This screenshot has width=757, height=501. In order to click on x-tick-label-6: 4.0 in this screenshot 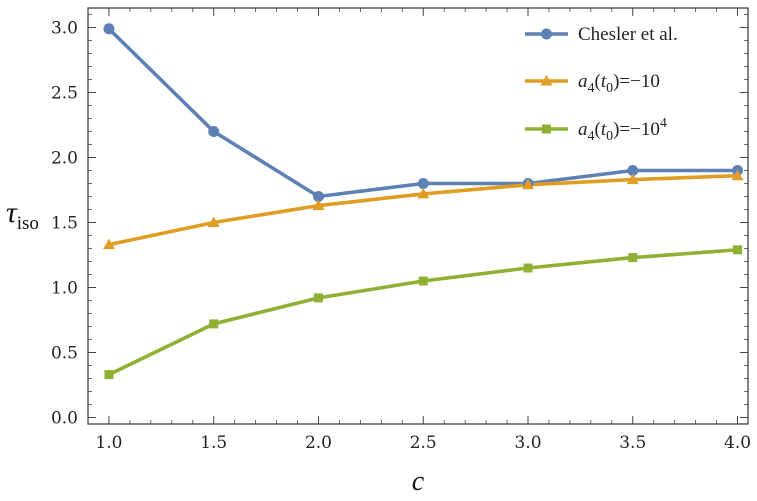, I will do `click(737, 443)`.